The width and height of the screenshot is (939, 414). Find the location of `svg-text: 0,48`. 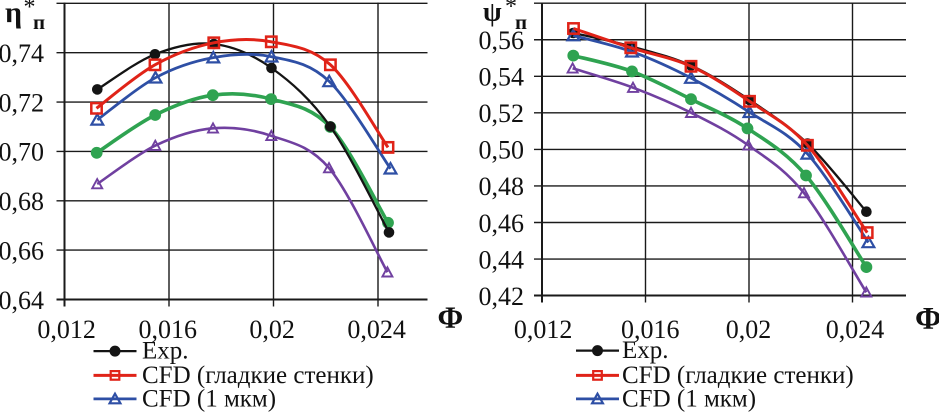

svg-text: 0,48 is located at coordinates (502, 186).